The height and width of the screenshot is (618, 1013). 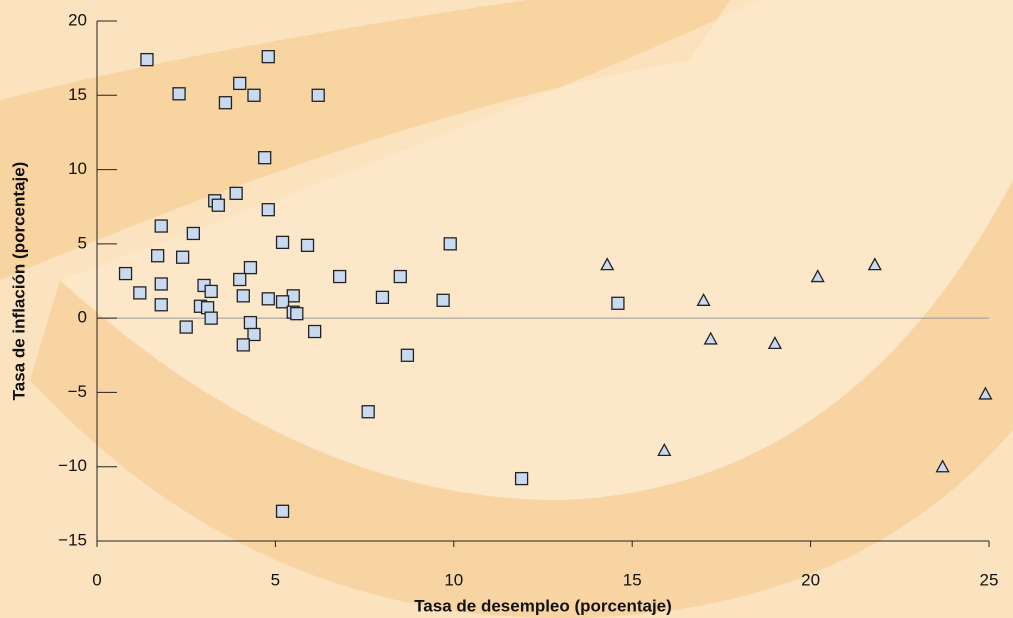 What do you see at coordinates (989, 579) in the screenshot?
I see `x-tick-label: 25` at bounding box center [989, 579].